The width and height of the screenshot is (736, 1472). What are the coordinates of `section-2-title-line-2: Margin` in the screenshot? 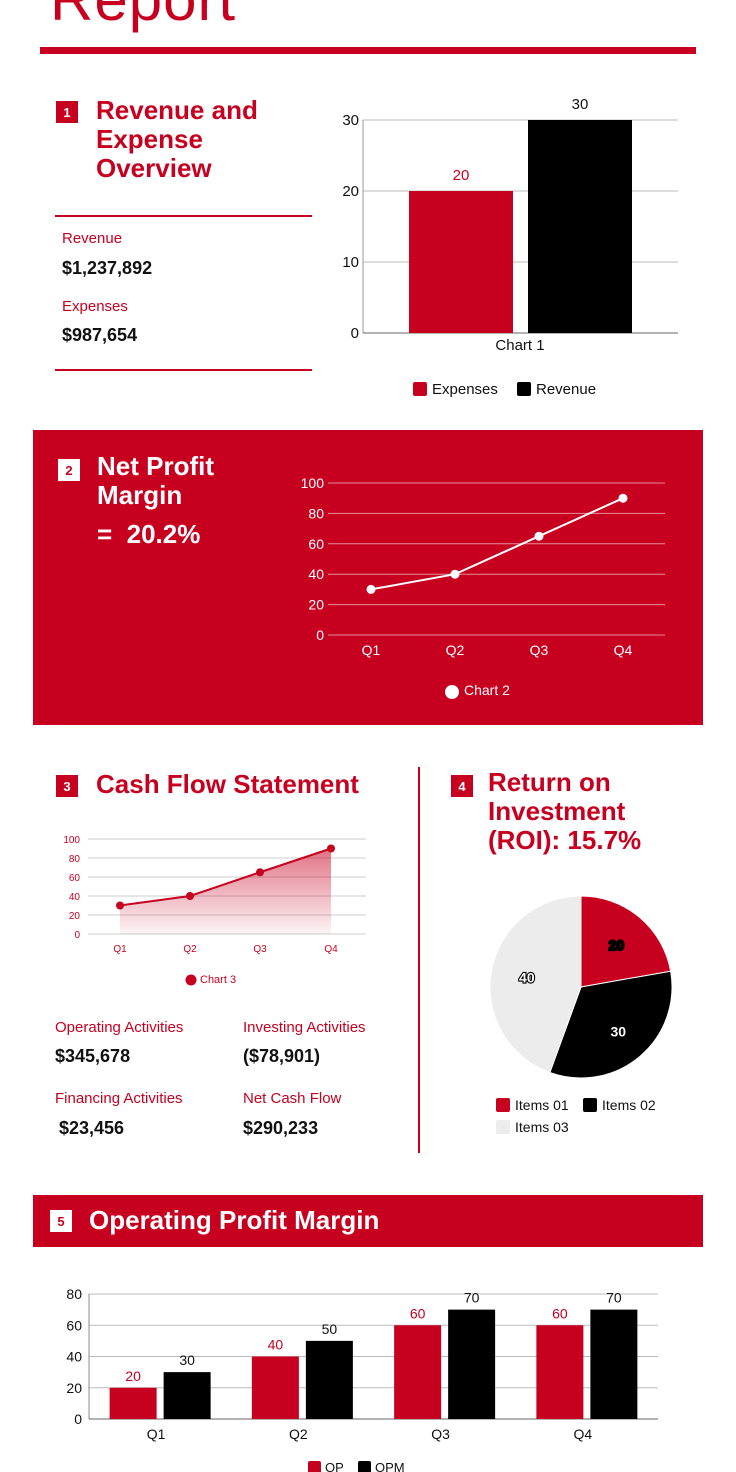 It's located at (140, 495).